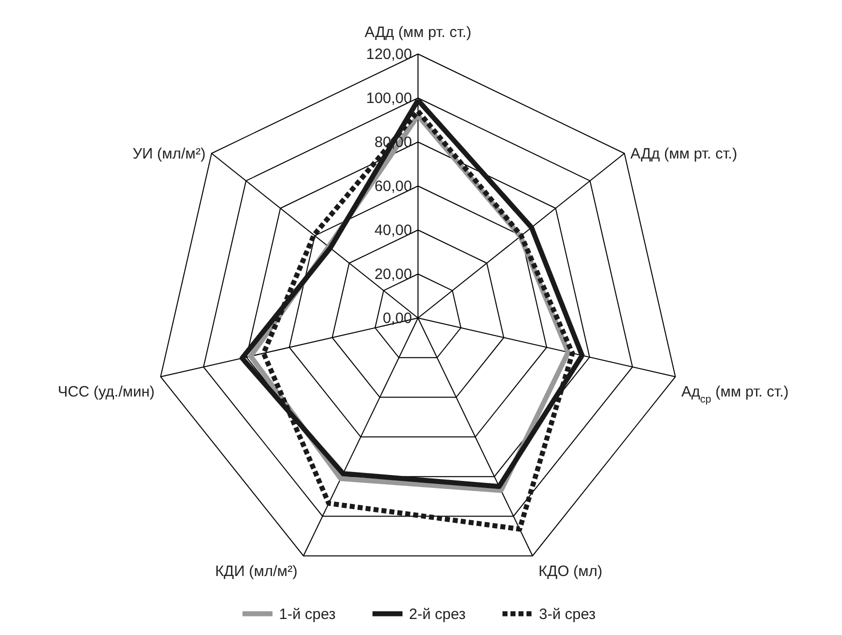  What do you see at coordinates (570, 571) in the screenshot?
I see `spoke-label: КДО (мл)` at bounding box center [570, 571].